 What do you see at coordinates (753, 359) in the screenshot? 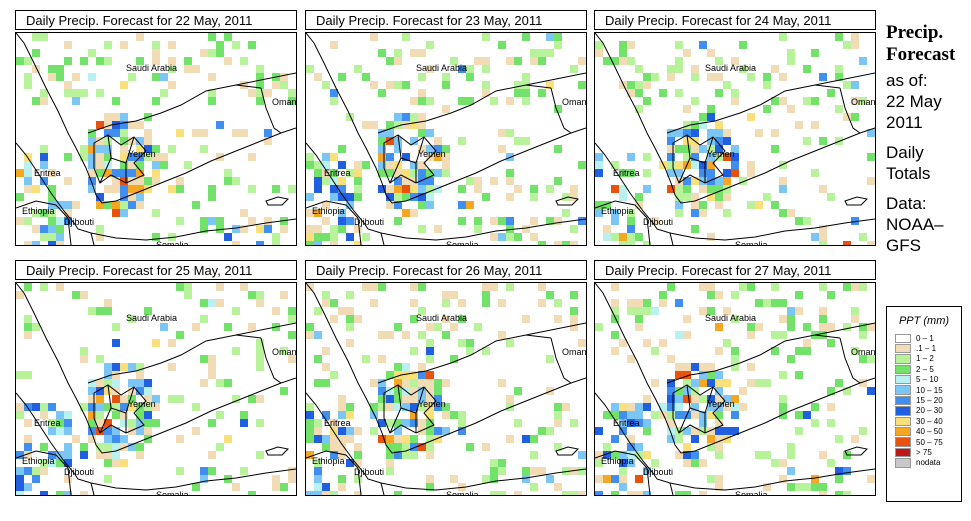
I see `saudi-yemen-border` at bounding box center [753, 359].